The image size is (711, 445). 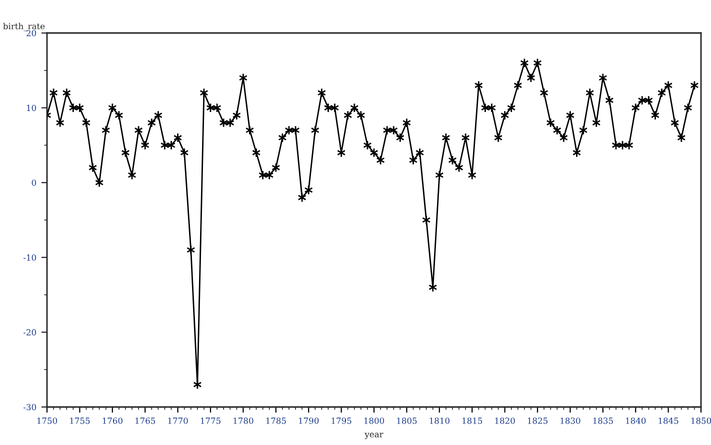 What do you see at coordinates (276, 421) in the screenshot?
I see `x-tick-label: 1785` at bounding box center [276, 421].